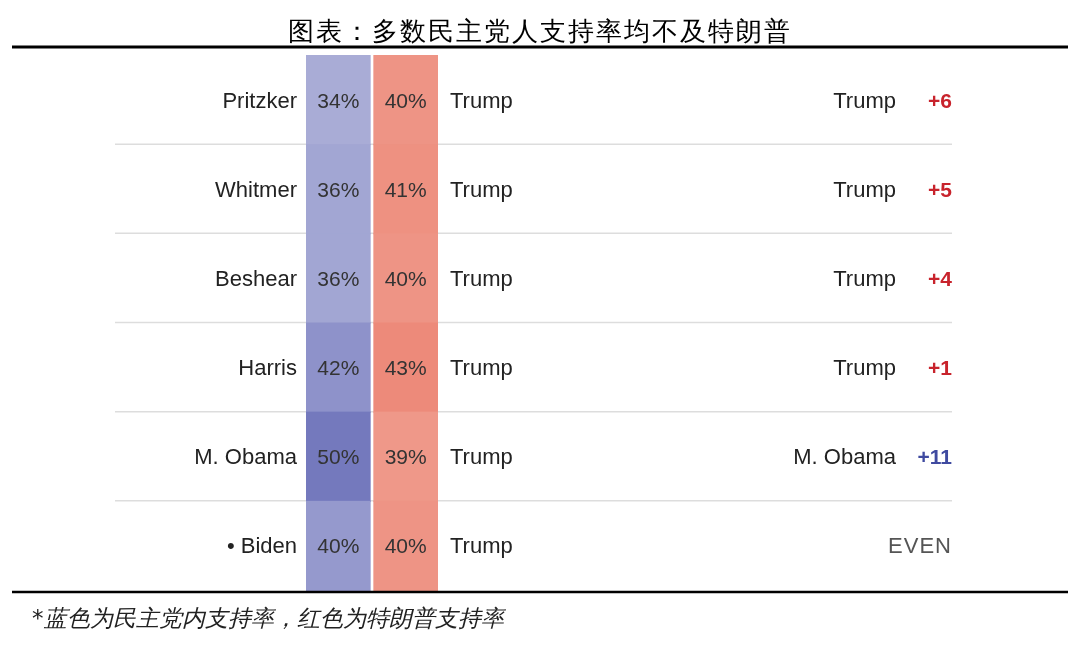  What do you see at coordinates (892, 100) in the screenshot?
I see `category-label: Trump +6` at bounding box center [892, 100].